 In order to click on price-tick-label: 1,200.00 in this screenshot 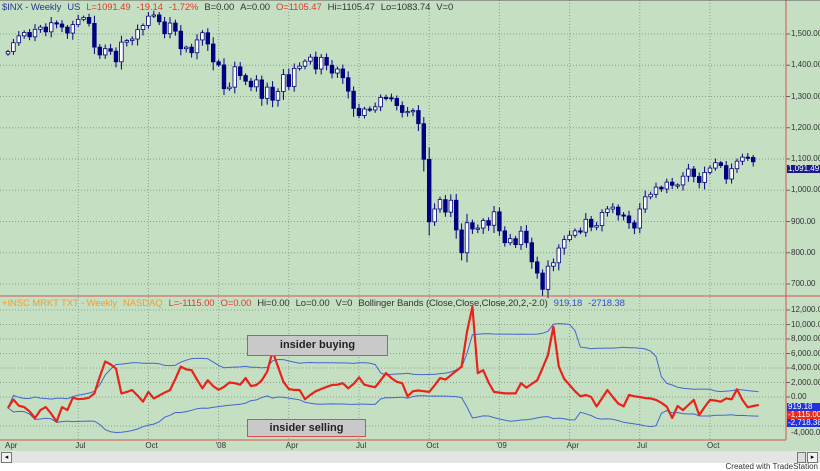, I will do `click(805, 127)`.